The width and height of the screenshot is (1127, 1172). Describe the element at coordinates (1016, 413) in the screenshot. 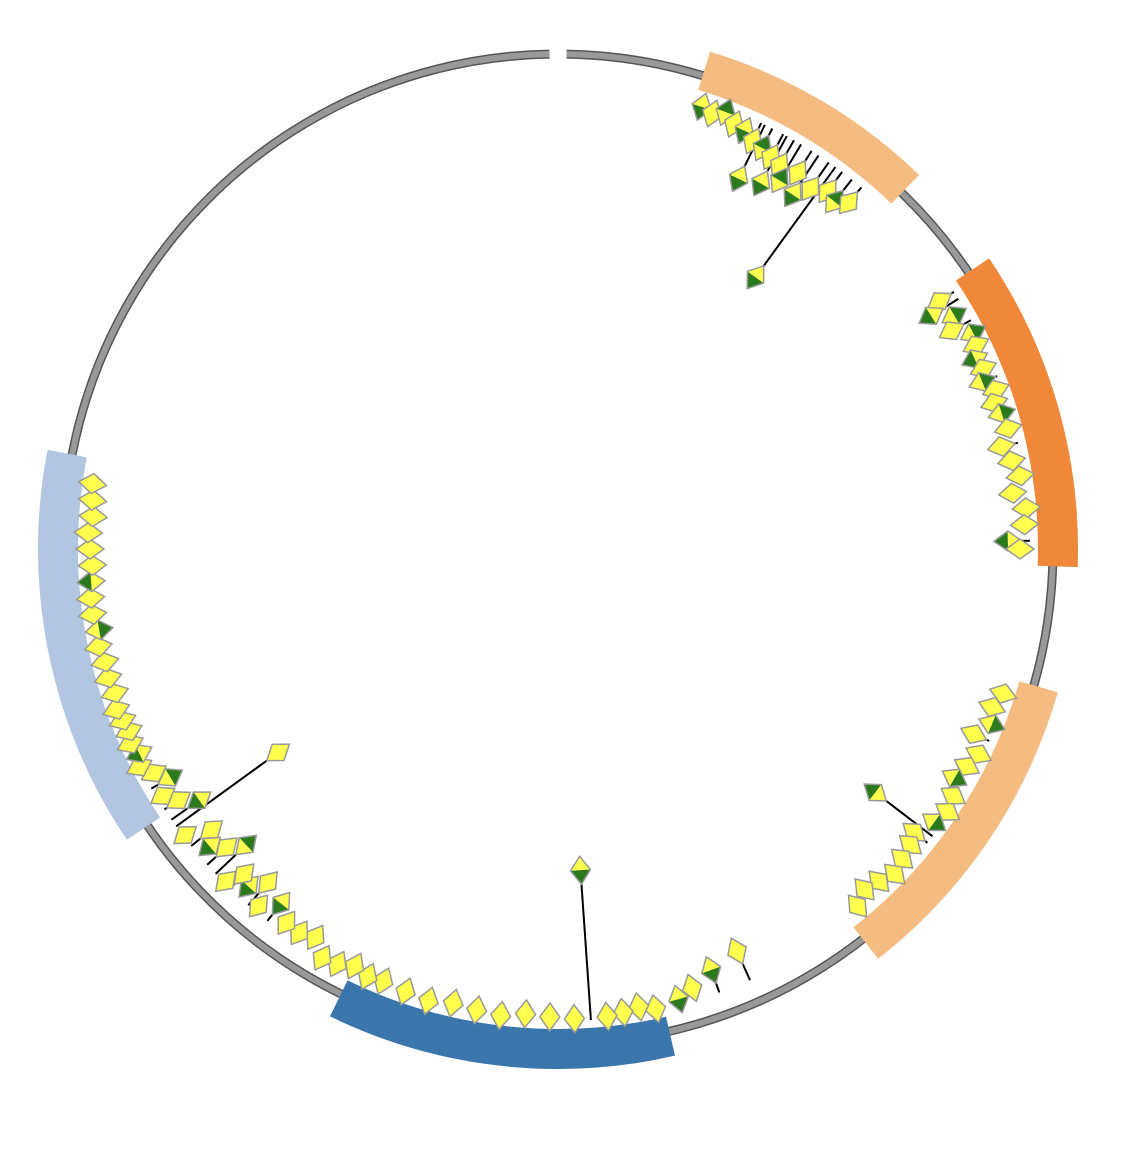

I see `domain-2-arc` at that location.